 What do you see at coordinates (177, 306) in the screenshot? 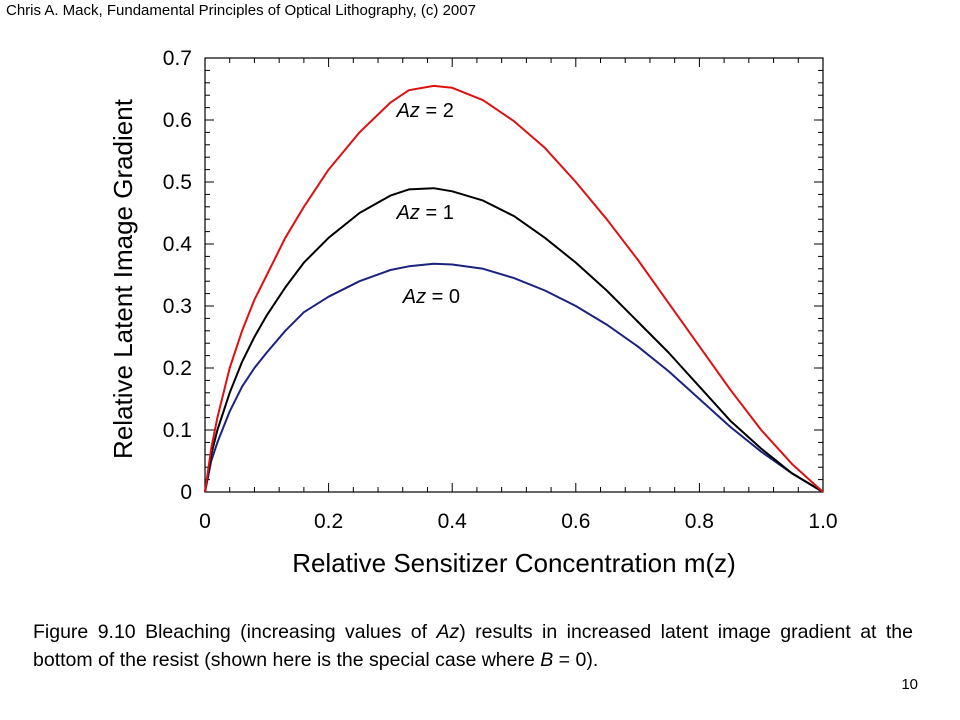
I see `y-tick-label: 0.3` at bounding box center [177, 306].